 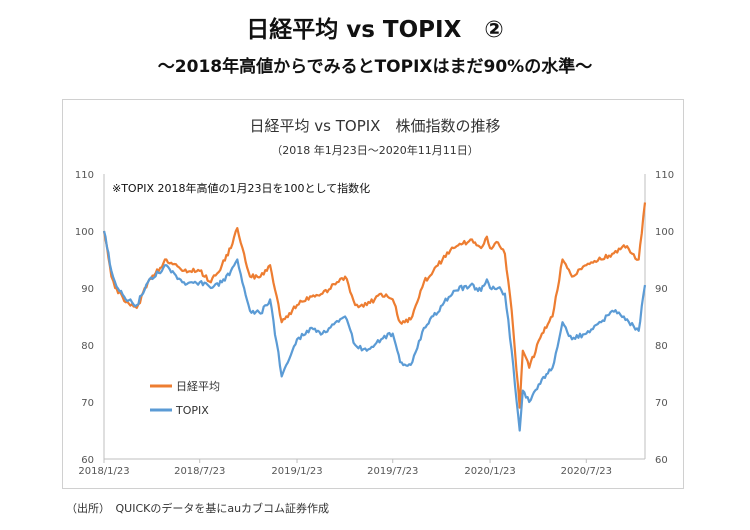 What do you see at coordinates (664, 232) in the screenshot?
I see `y-tick-label-right: 100` at bounding box center [664, 232].